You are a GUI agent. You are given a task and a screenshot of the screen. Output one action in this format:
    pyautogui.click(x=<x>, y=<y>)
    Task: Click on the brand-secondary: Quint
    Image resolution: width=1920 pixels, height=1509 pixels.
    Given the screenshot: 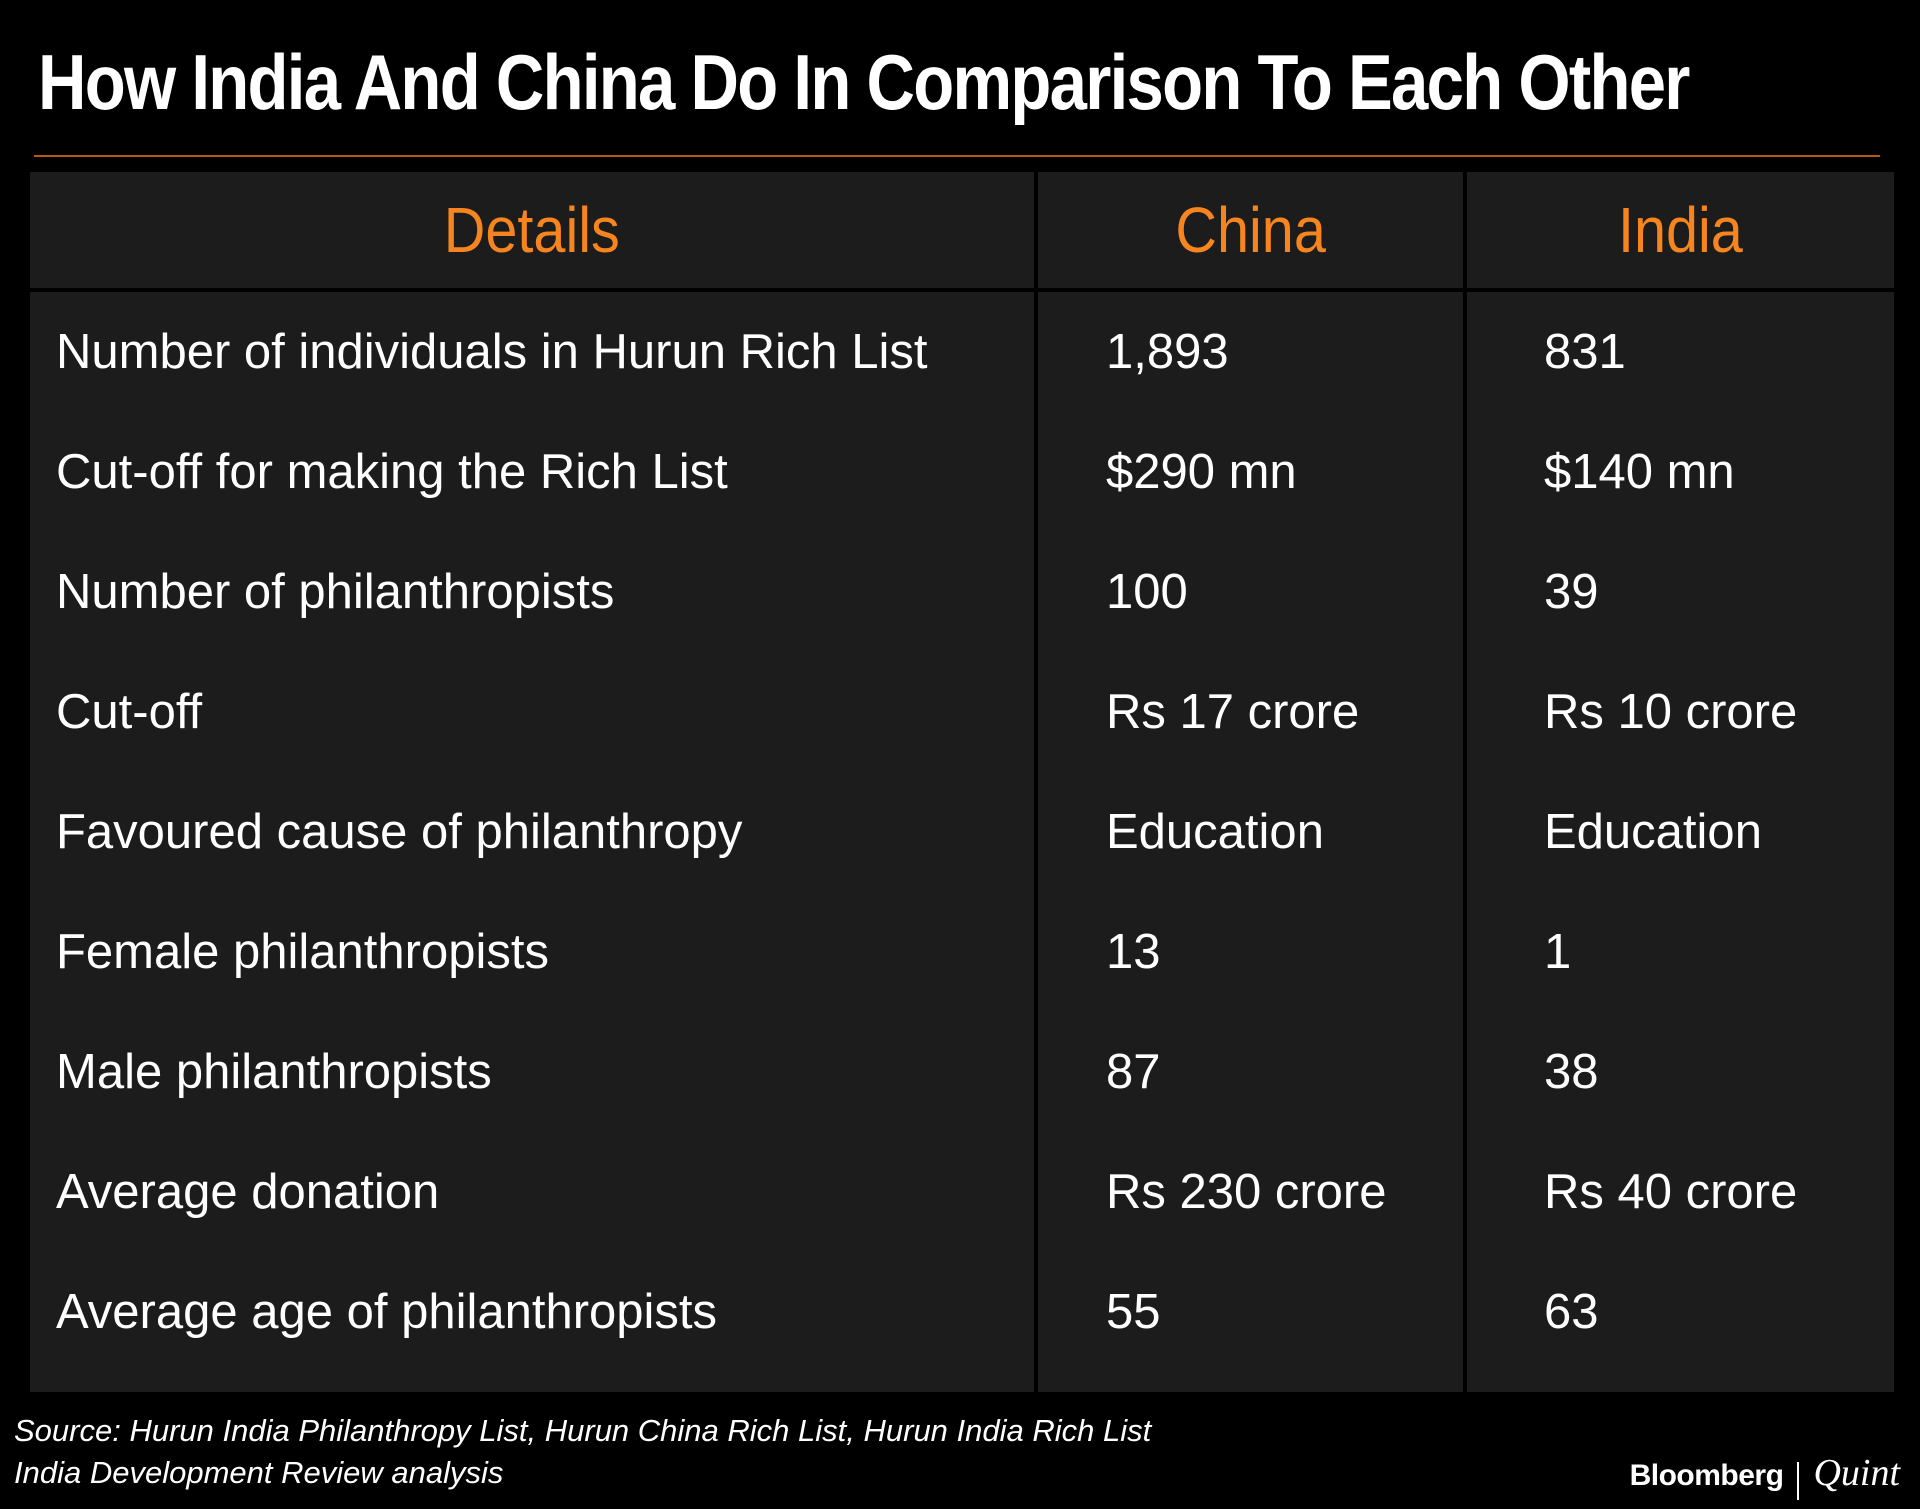 What is the action you would take?
    pyautogui.click(x=1856, y=1473)
    